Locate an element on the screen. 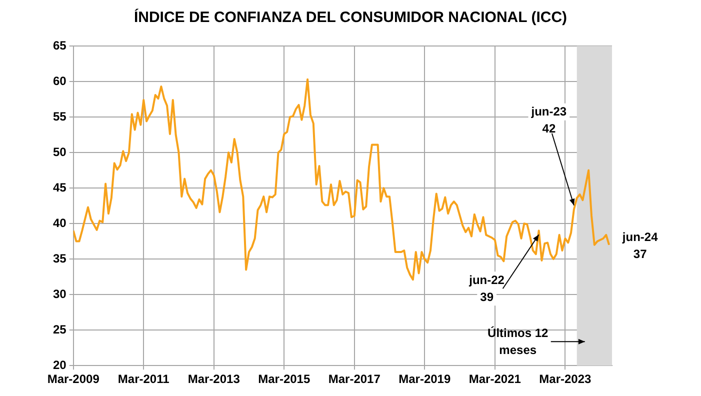 The image size is (701, 396). annotation: jun-22 39 is located at coordinates (486, 288).